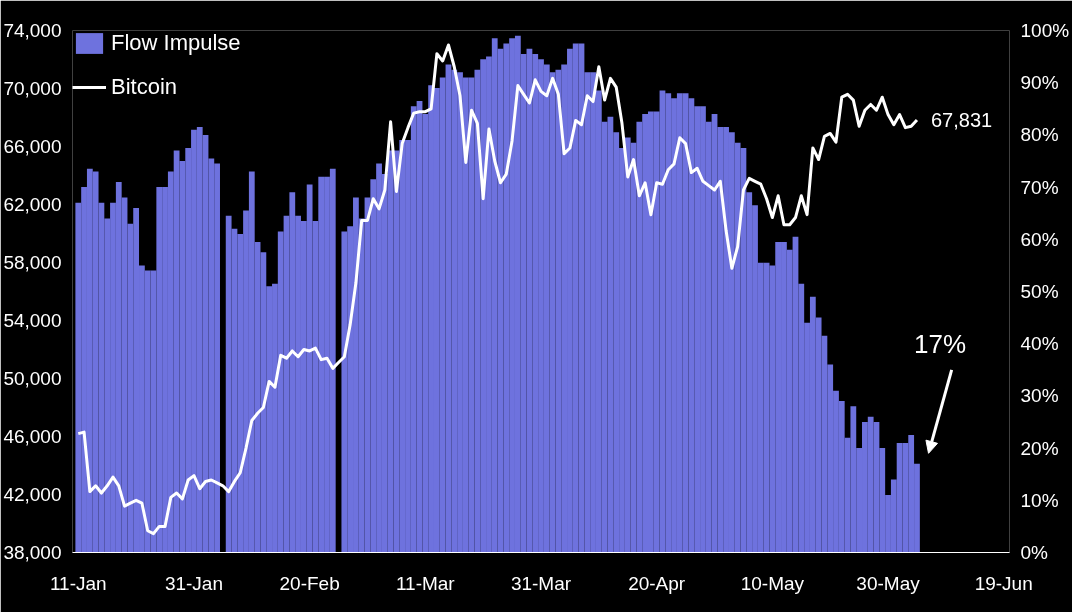  Describe the element at coordinates (32, 378) in the screenshot. I see `y-tick-label: 50,000` at that location.